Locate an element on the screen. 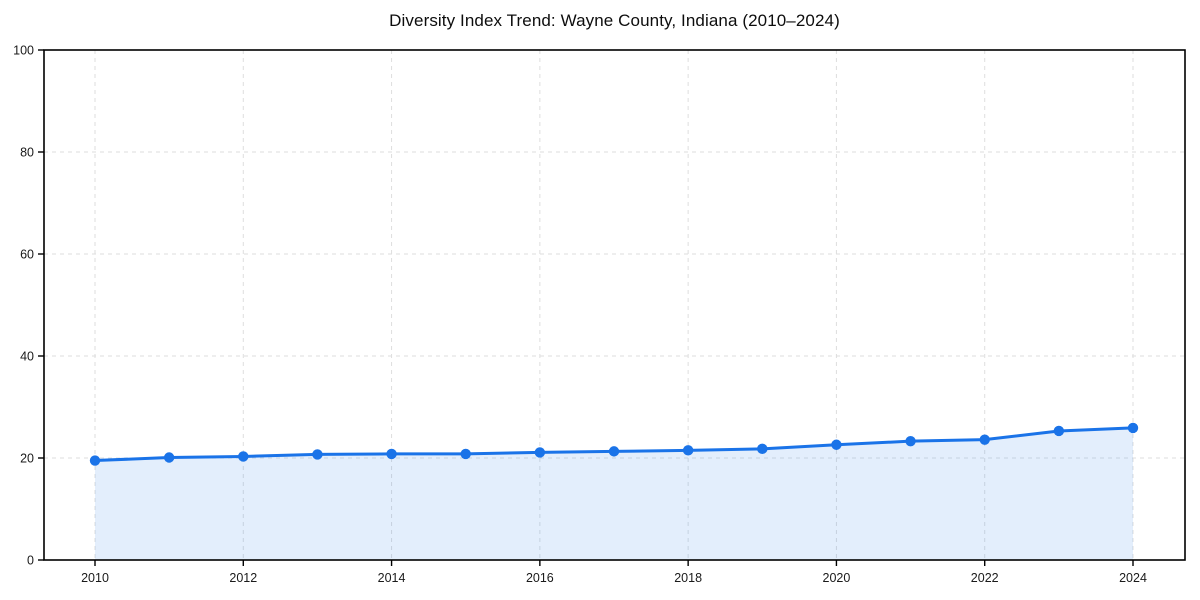  y-tick-label: 100 is located at coordinates (23, 51).